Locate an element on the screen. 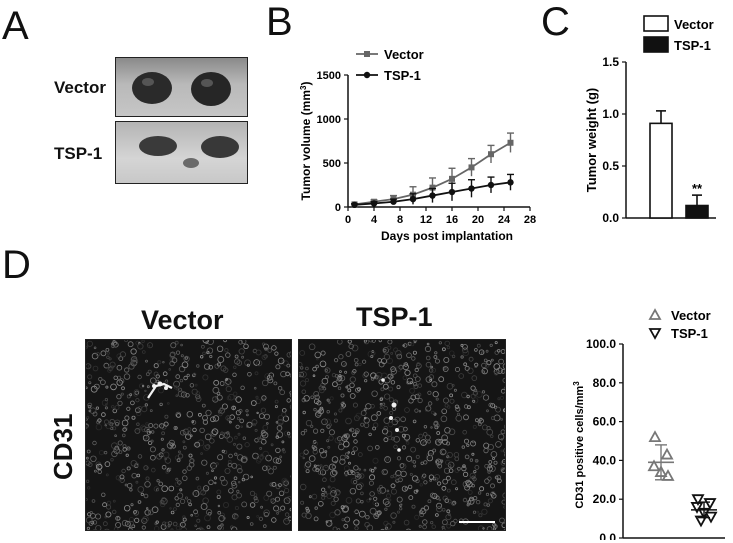 This screenshot has width=733, height=543. micrograph-tsp1-texture is located at coordinates (402, 435).